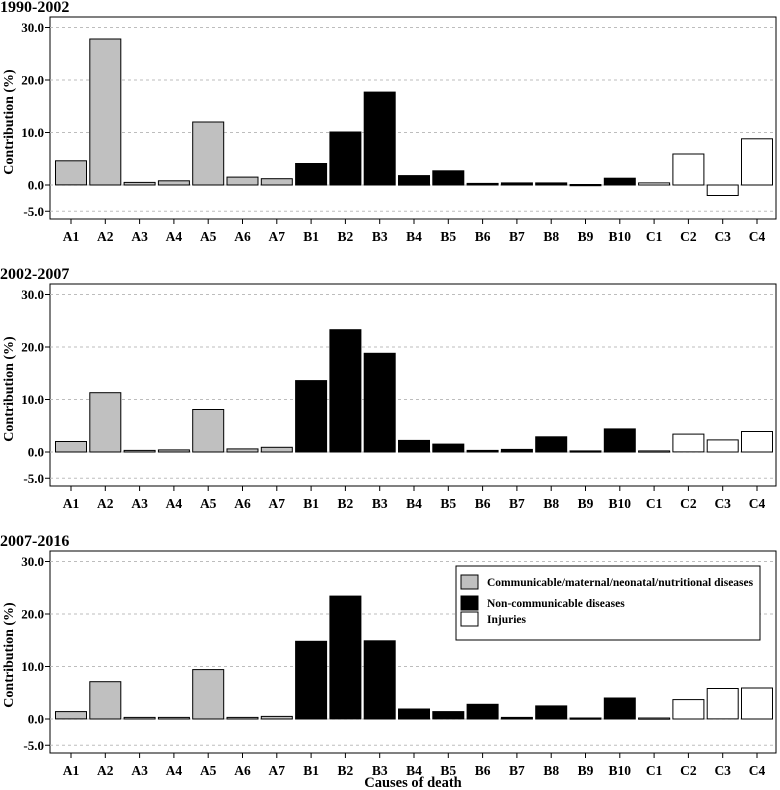 The image size is (780, 790). I want to click on legend-swatch-communicable, so click(469, 582).